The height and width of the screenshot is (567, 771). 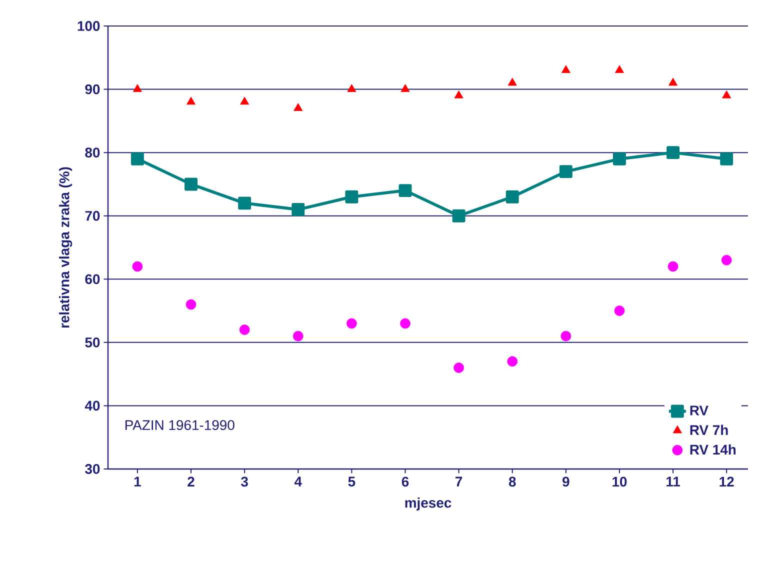 What do you see at coordinates (699, 411) in the screenshot?
I see `legend-label: RV` at bounding box center [699, 411].